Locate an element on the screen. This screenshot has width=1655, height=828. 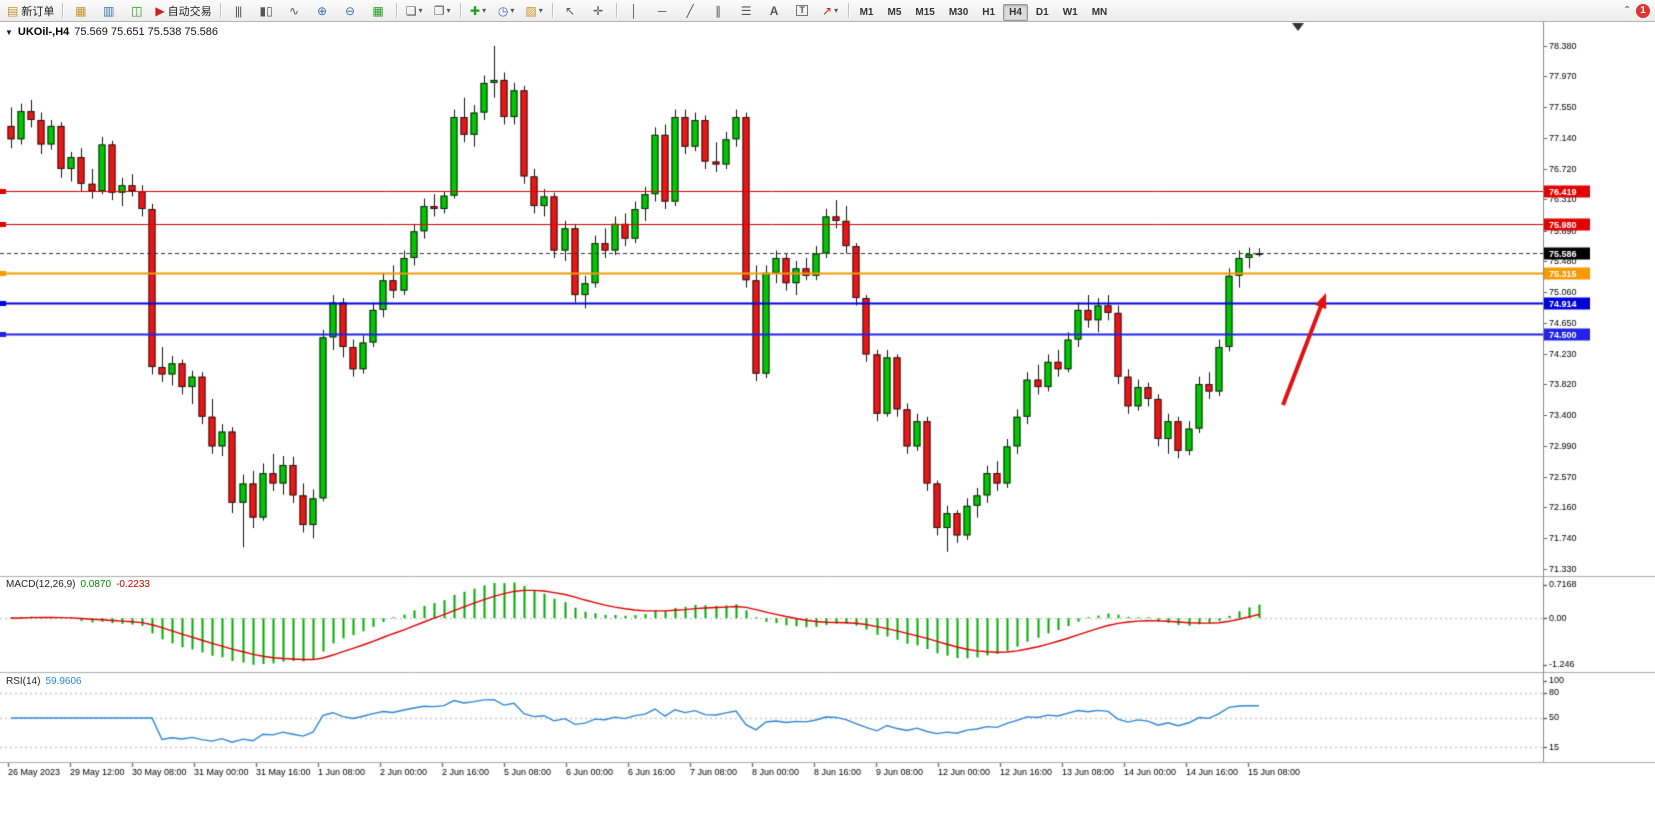
candlestick-chart-icon: ▮▯ is located at coordinates (266, 10).